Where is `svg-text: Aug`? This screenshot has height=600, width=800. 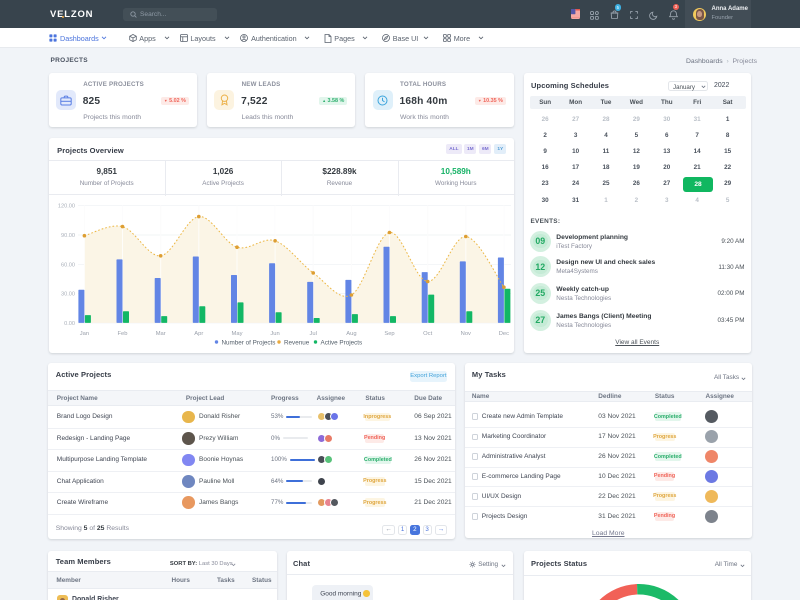
svg-text: Aug is located at coordinates (351, 334).